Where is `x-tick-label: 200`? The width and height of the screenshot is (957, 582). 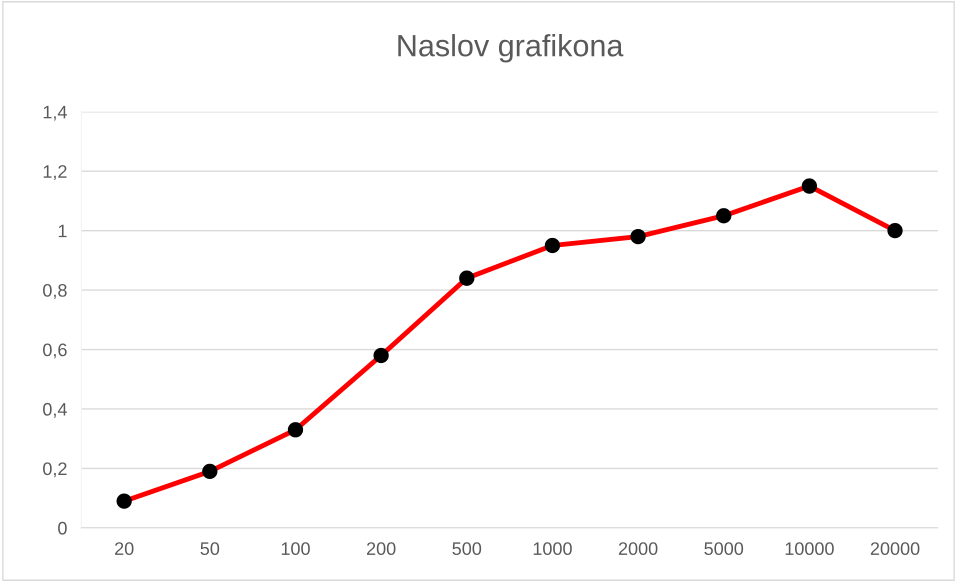 x-tick-label: 200 is located at coordinates (381, 549).